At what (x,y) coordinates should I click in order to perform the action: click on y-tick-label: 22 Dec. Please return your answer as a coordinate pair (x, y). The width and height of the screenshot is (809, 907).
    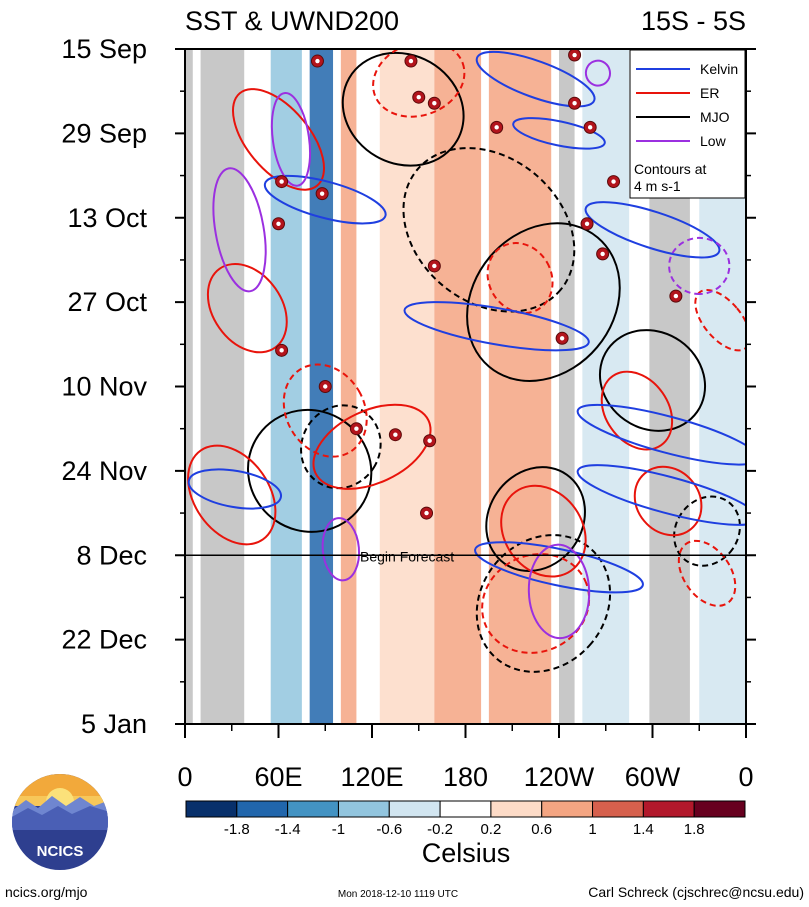
    Looking at the image, I should click on (104, 640).